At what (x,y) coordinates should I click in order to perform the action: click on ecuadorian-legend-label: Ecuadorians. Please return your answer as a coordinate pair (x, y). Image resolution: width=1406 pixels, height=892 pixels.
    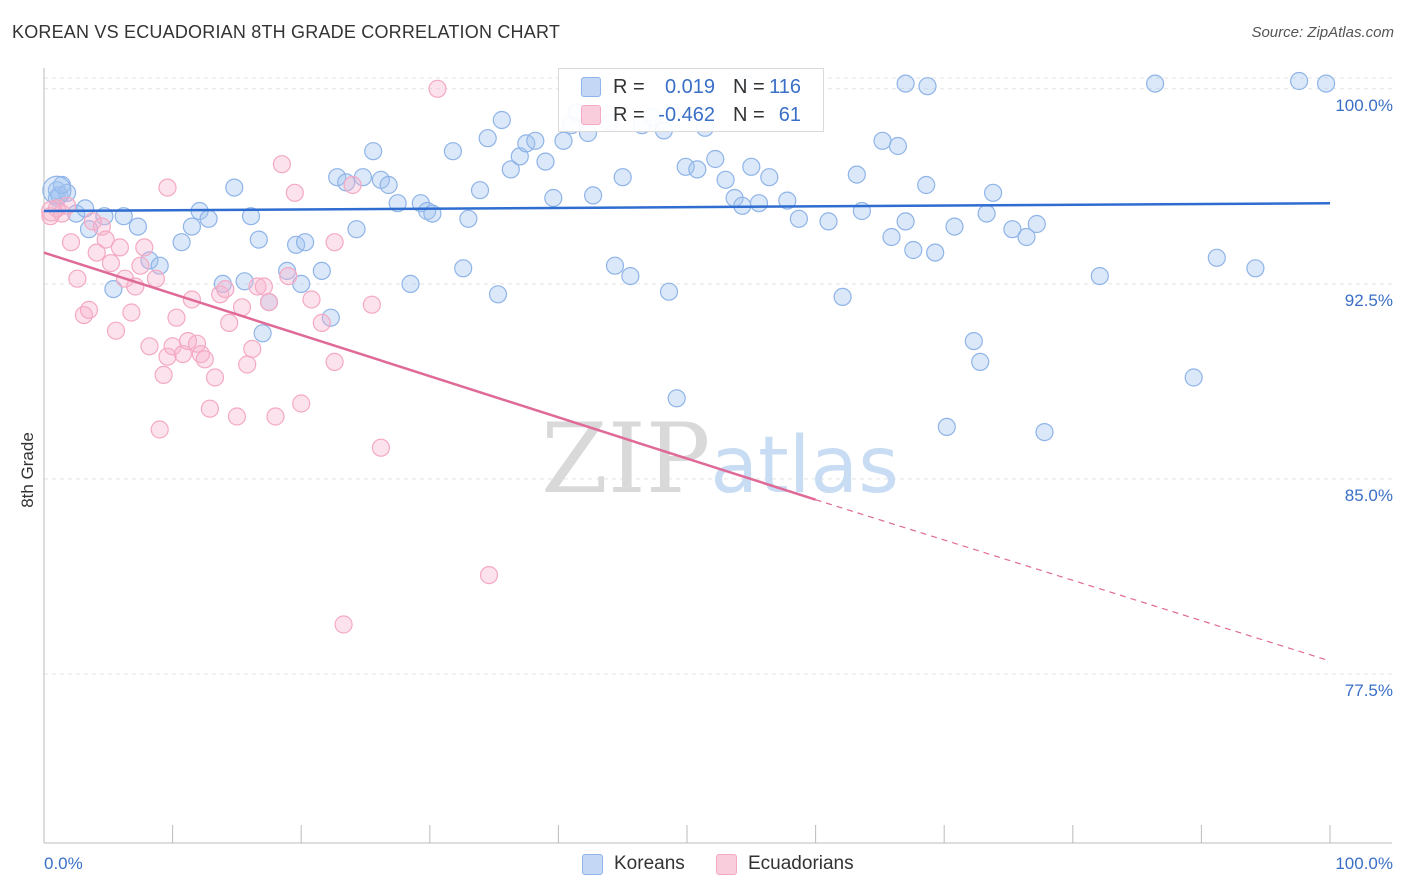
    Looking at the image, I should click on (801, 863).